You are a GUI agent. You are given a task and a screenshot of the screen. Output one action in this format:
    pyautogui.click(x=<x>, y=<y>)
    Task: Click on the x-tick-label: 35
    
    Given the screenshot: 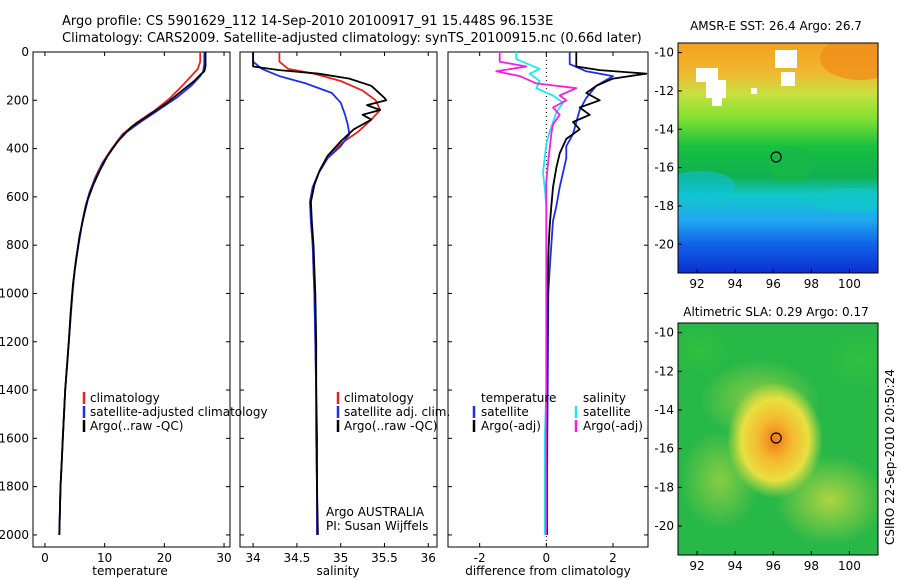 What is the action you would take?
    pyautogui.click(x=340, y=558)
    